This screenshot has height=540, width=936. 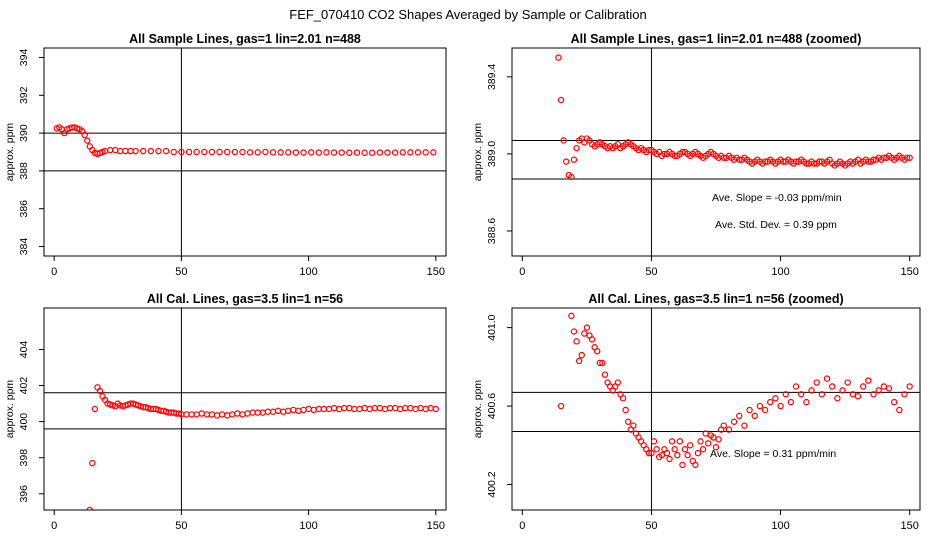 I want to click on y-tick-label: 389.4, so click(x=492, y=77).